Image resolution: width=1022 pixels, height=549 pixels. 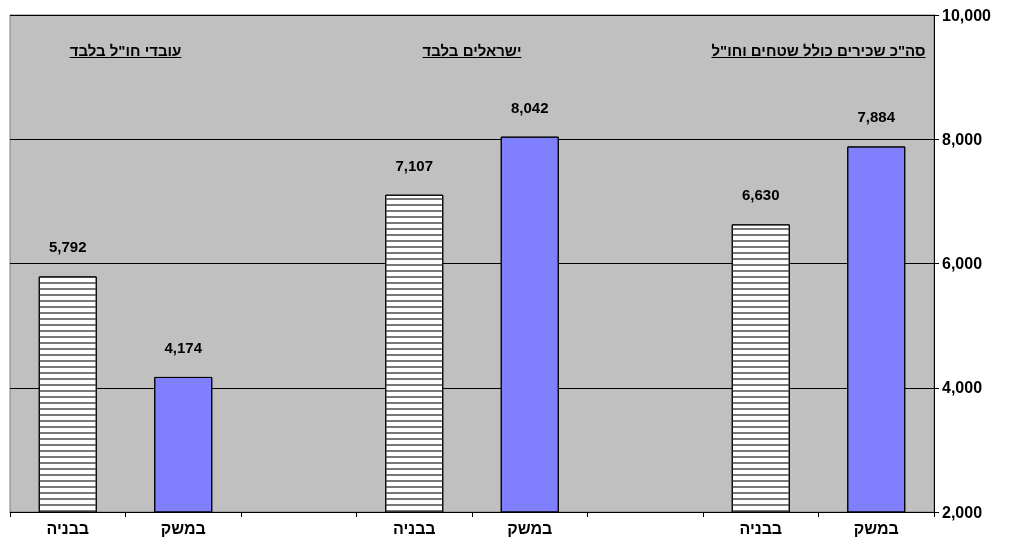 I want to click on data-label: 4,174, so click(x=183, y=347).